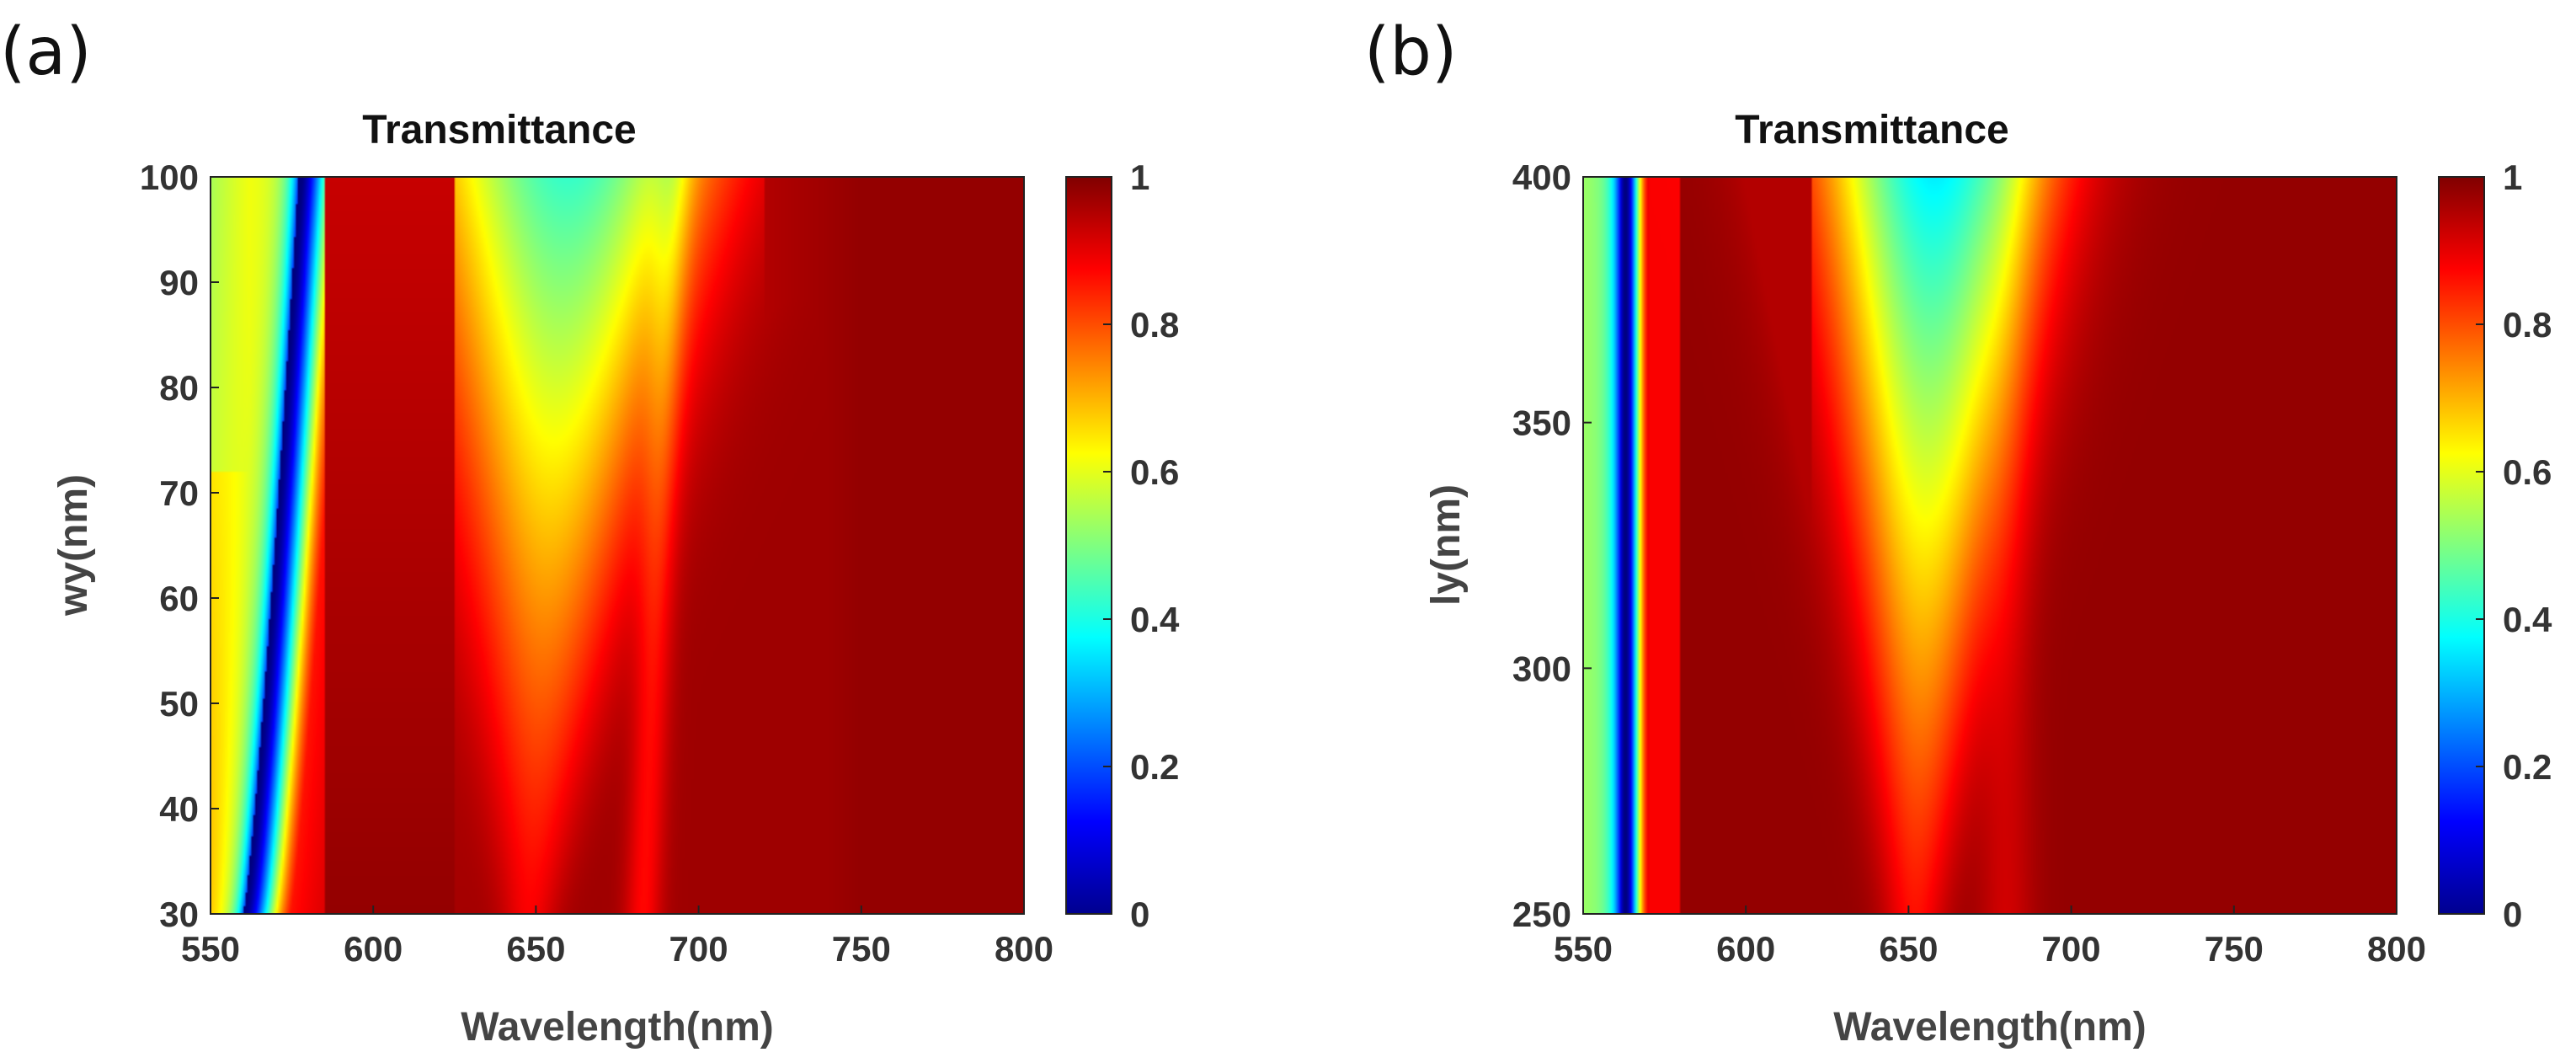 The width and height of the screenshot is (2576, 1063). Describe the element at coordinates (46, 52) in the screenshot. I see `panel-label-a: (a)` at that location.